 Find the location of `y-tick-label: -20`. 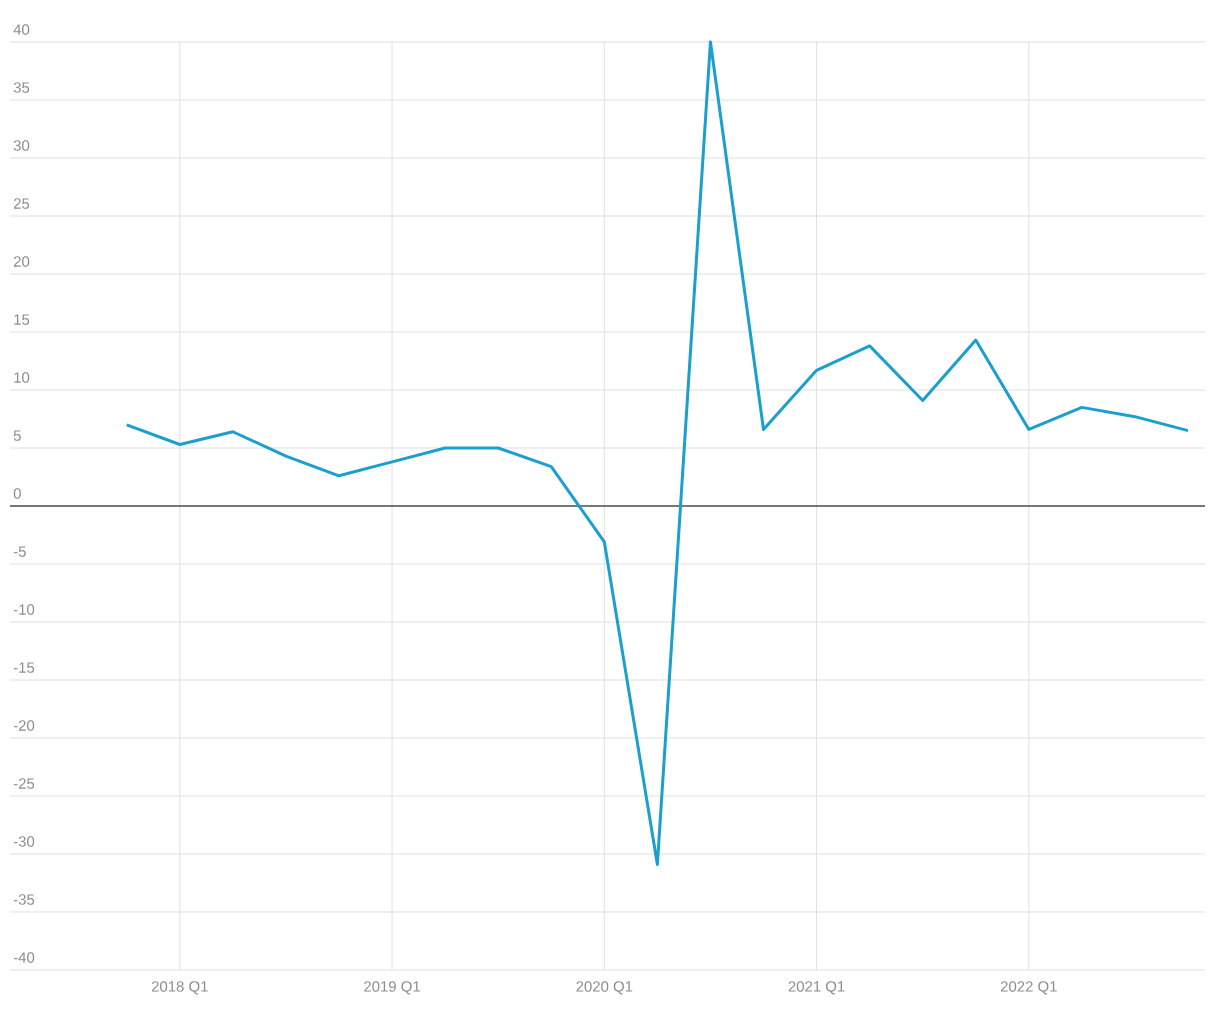

y-tick-label: -20 is located at coordinates (24, 725).